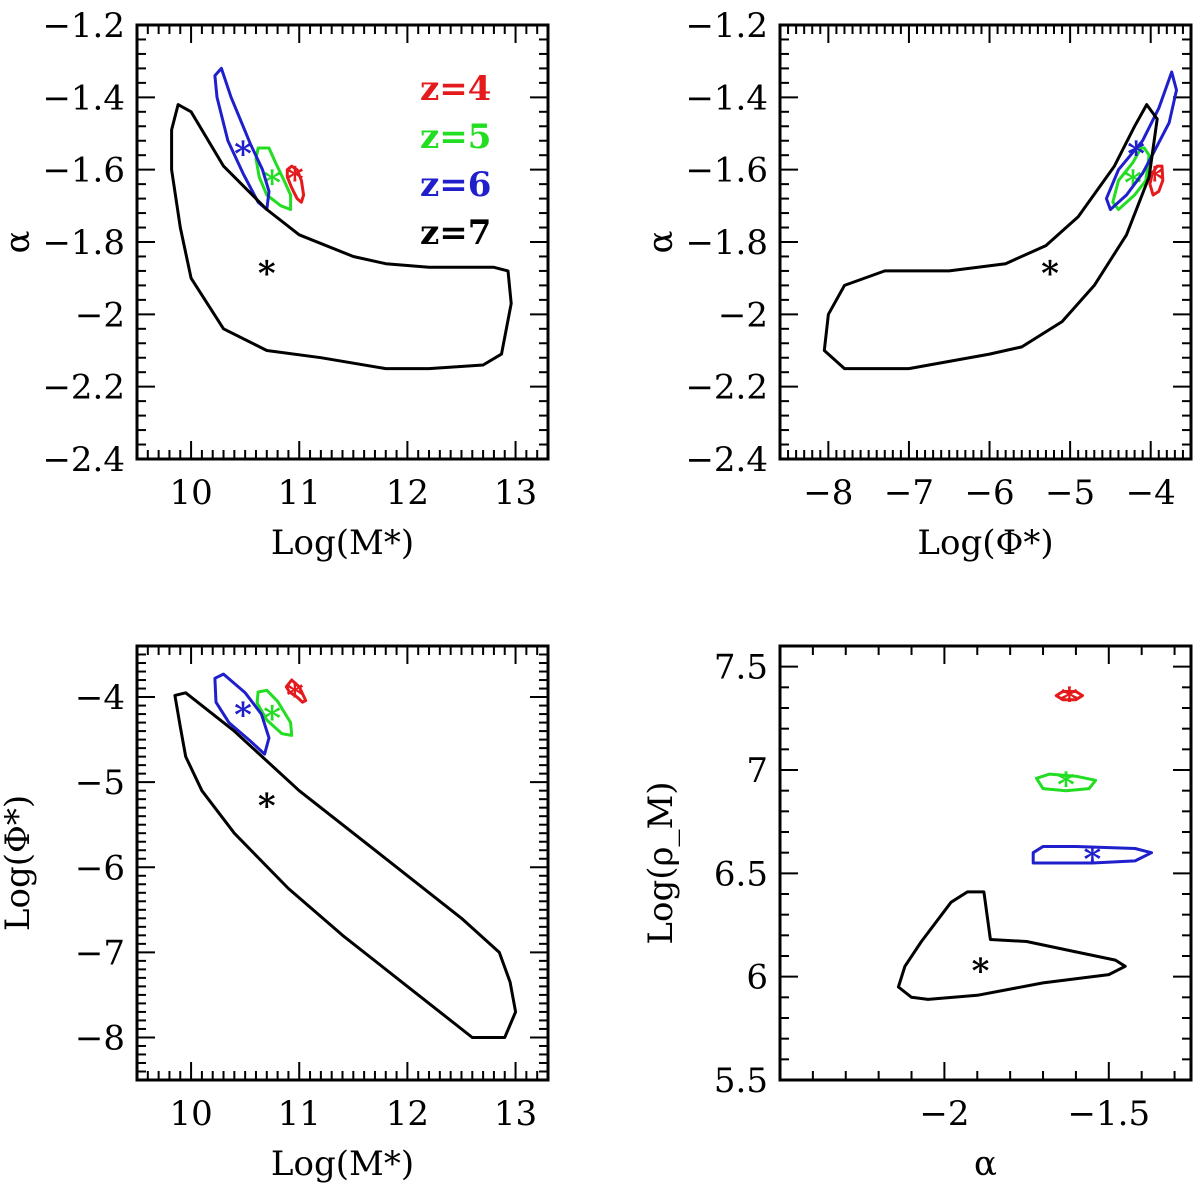  What do you see at coordinates (1109, 1114) in the screenshot?
I see `x-tick-label: −1.5` at bounding box center [1109, 1114].